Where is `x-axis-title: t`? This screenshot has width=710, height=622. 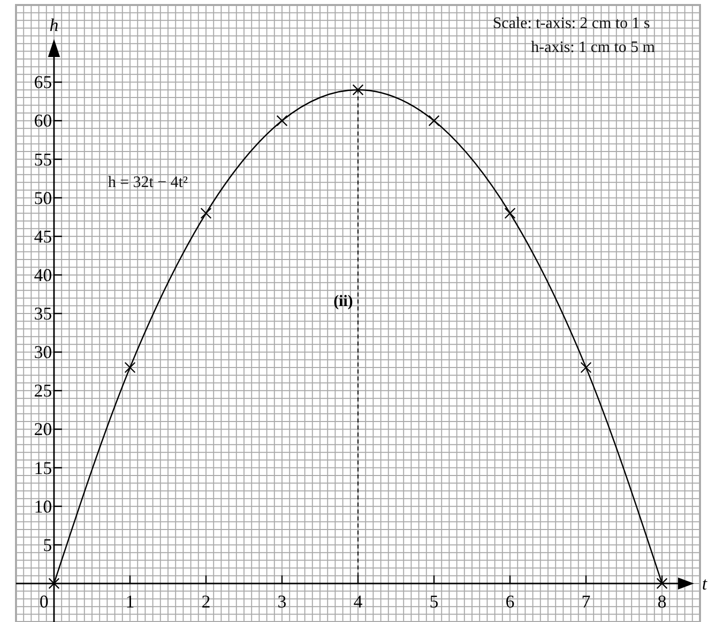
x-axis-title: t is located at coordinates (705, 583).